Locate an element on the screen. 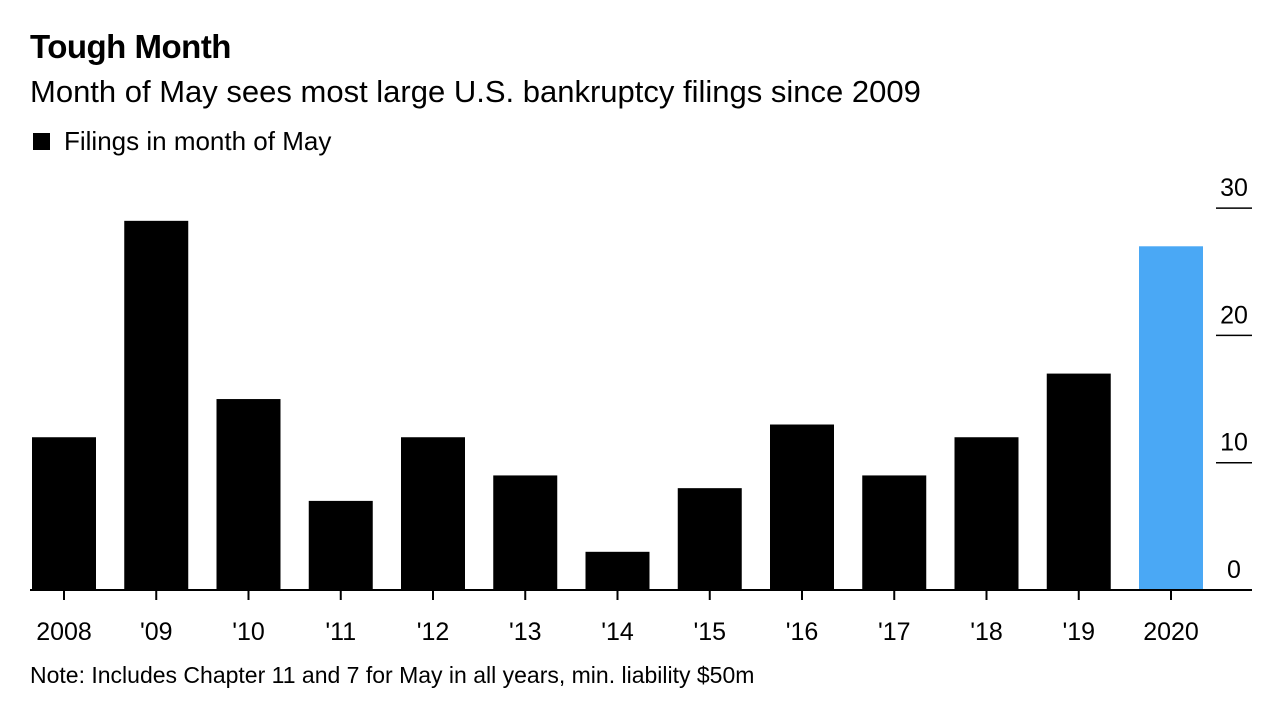 This screenshot has width=1278, height=712. x-tick-label: '10 is located at coordinates (248, 632).